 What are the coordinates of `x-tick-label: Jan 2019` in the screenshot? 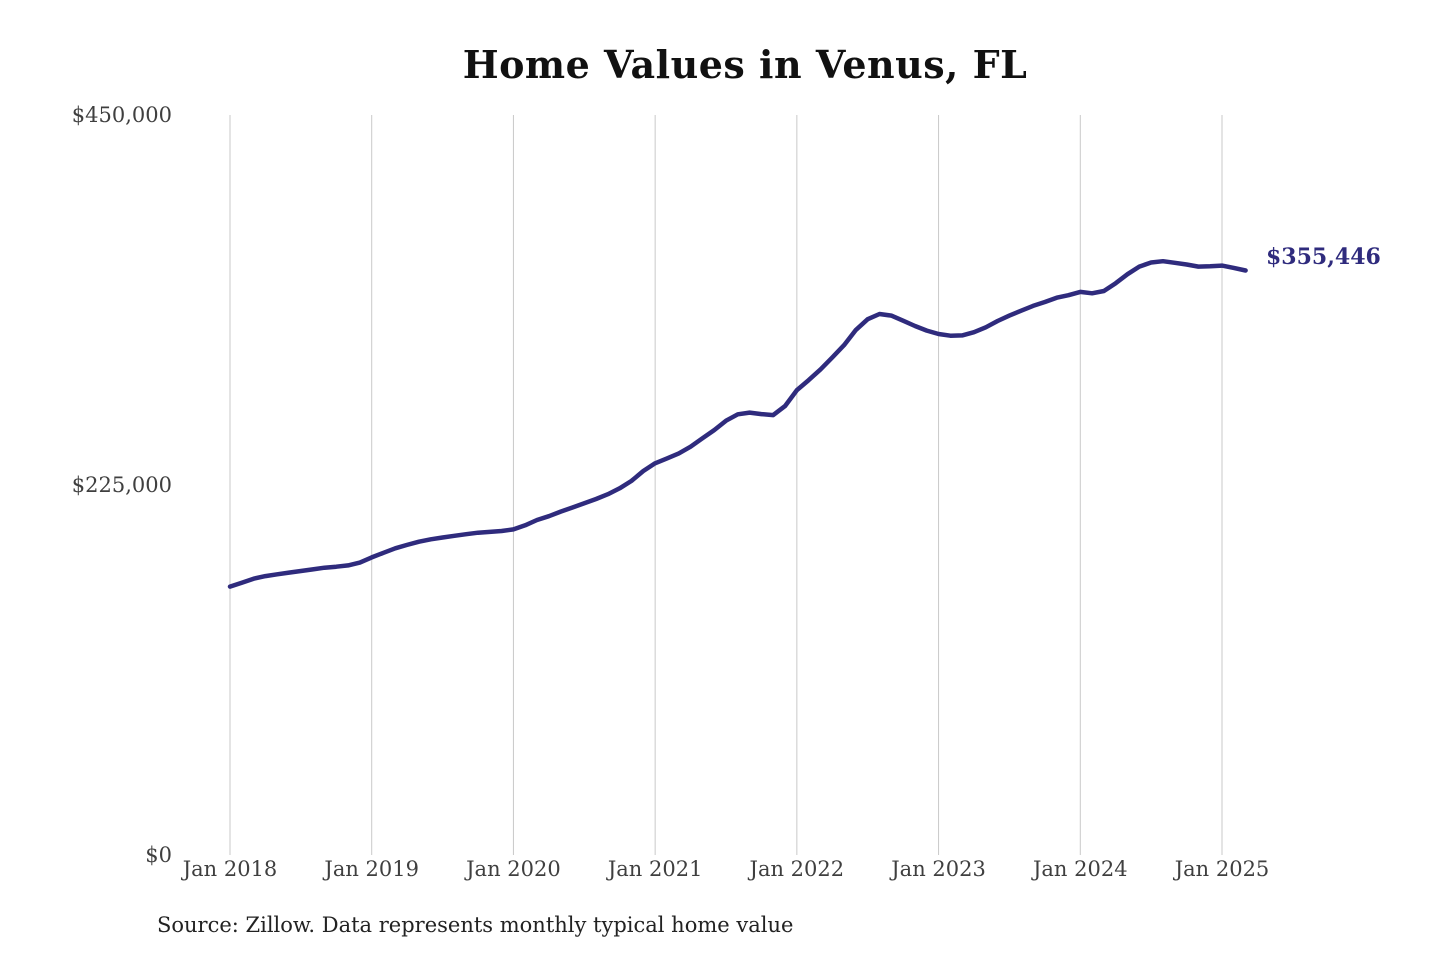 It's located at (371, 869).